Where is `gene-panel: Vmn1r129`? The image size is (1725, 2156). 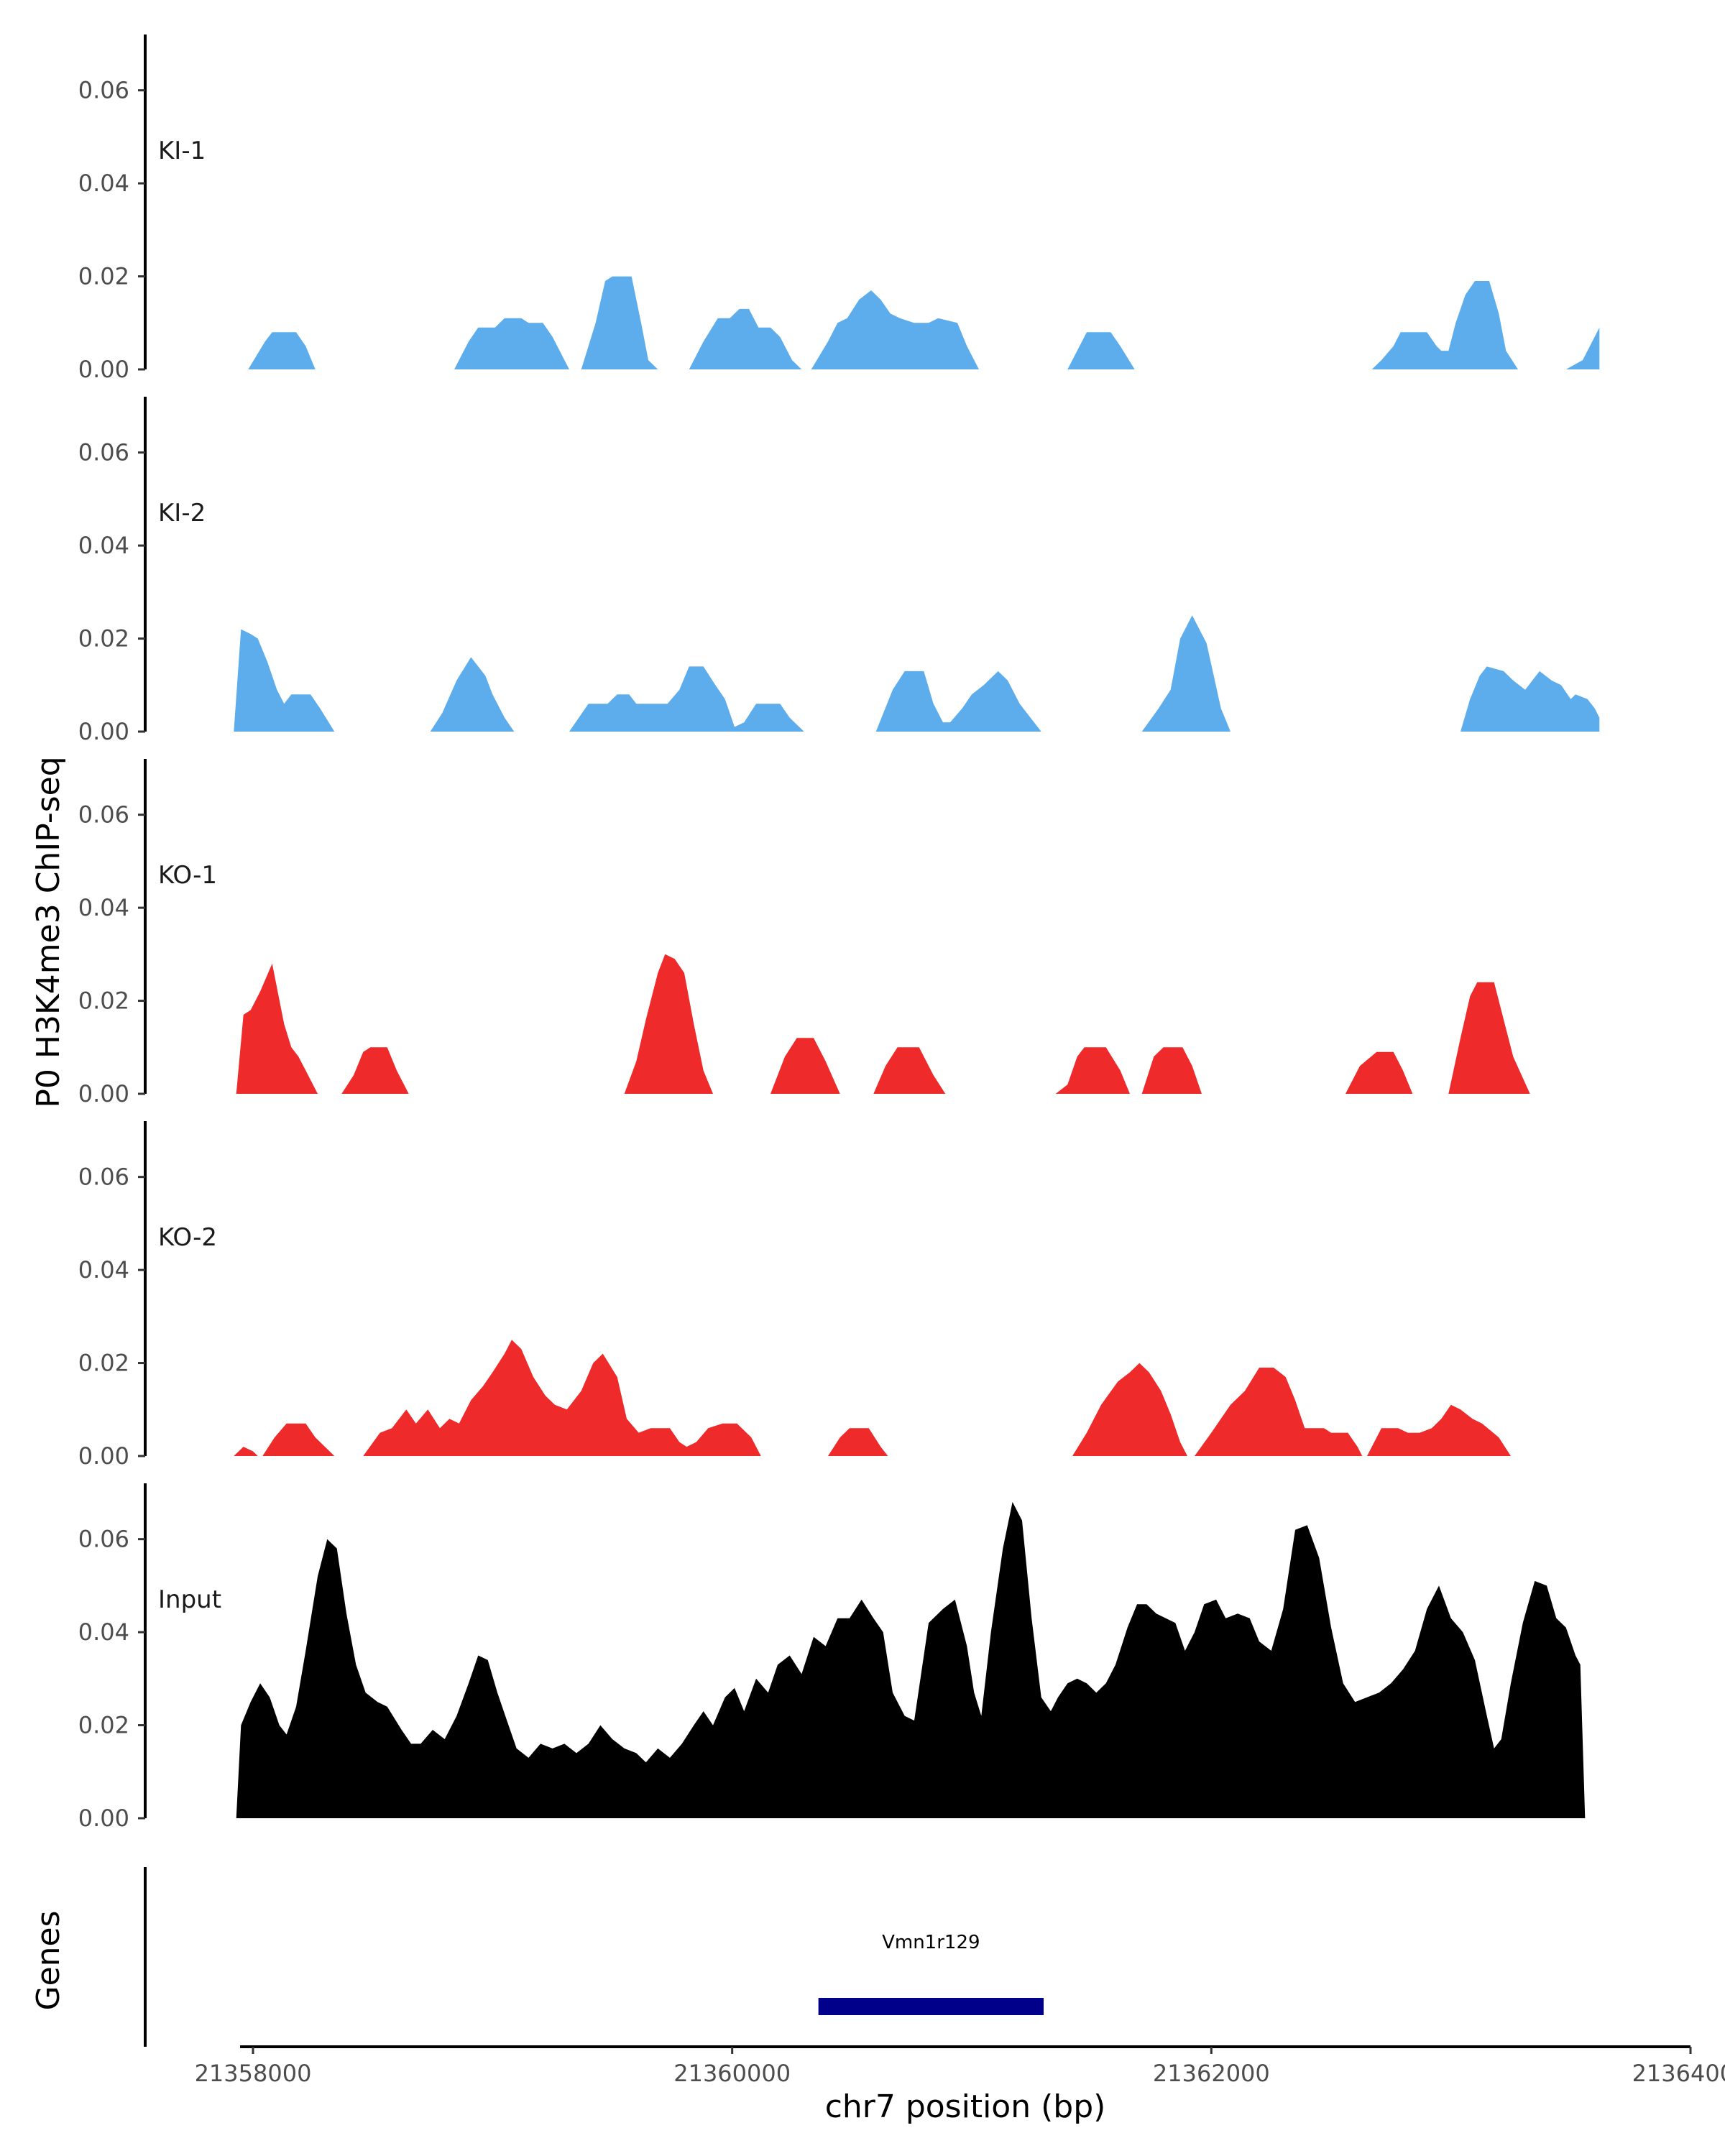
gene-panel: Vmn1r129 is located at coordinates (594, 1957).